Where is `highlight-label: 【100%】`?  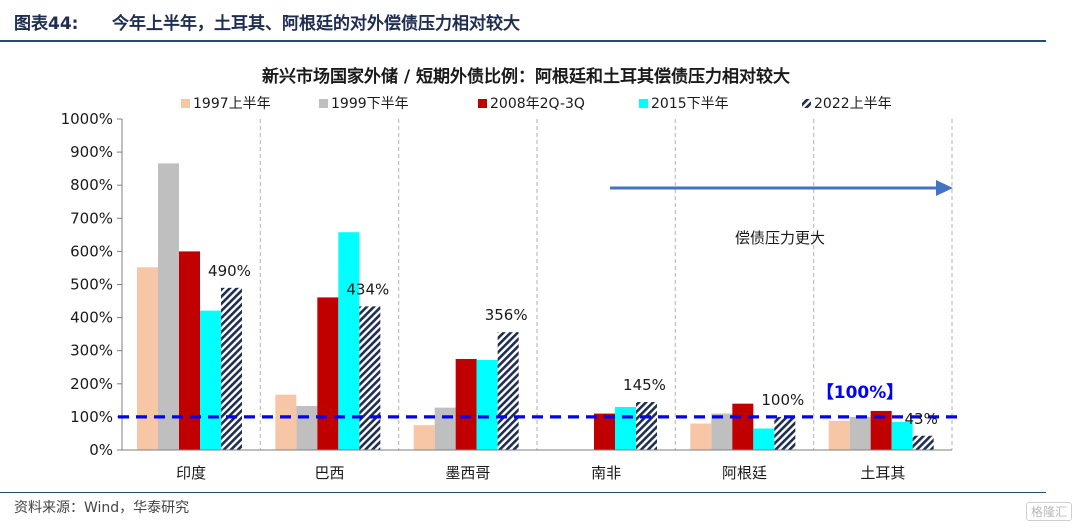 highlight-label: 【100%】 is located at coordinates (860, 392).